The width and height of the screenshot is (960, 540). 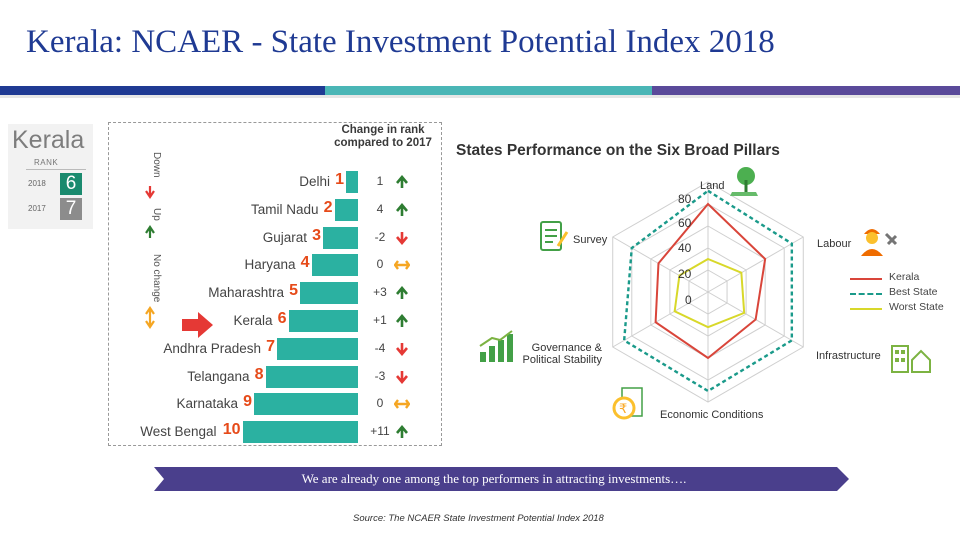 What do you see at coordinates (627, 403) in the screenshot?
I see `economic-rupee-icon: ₹` at bounding box center [627, 403].